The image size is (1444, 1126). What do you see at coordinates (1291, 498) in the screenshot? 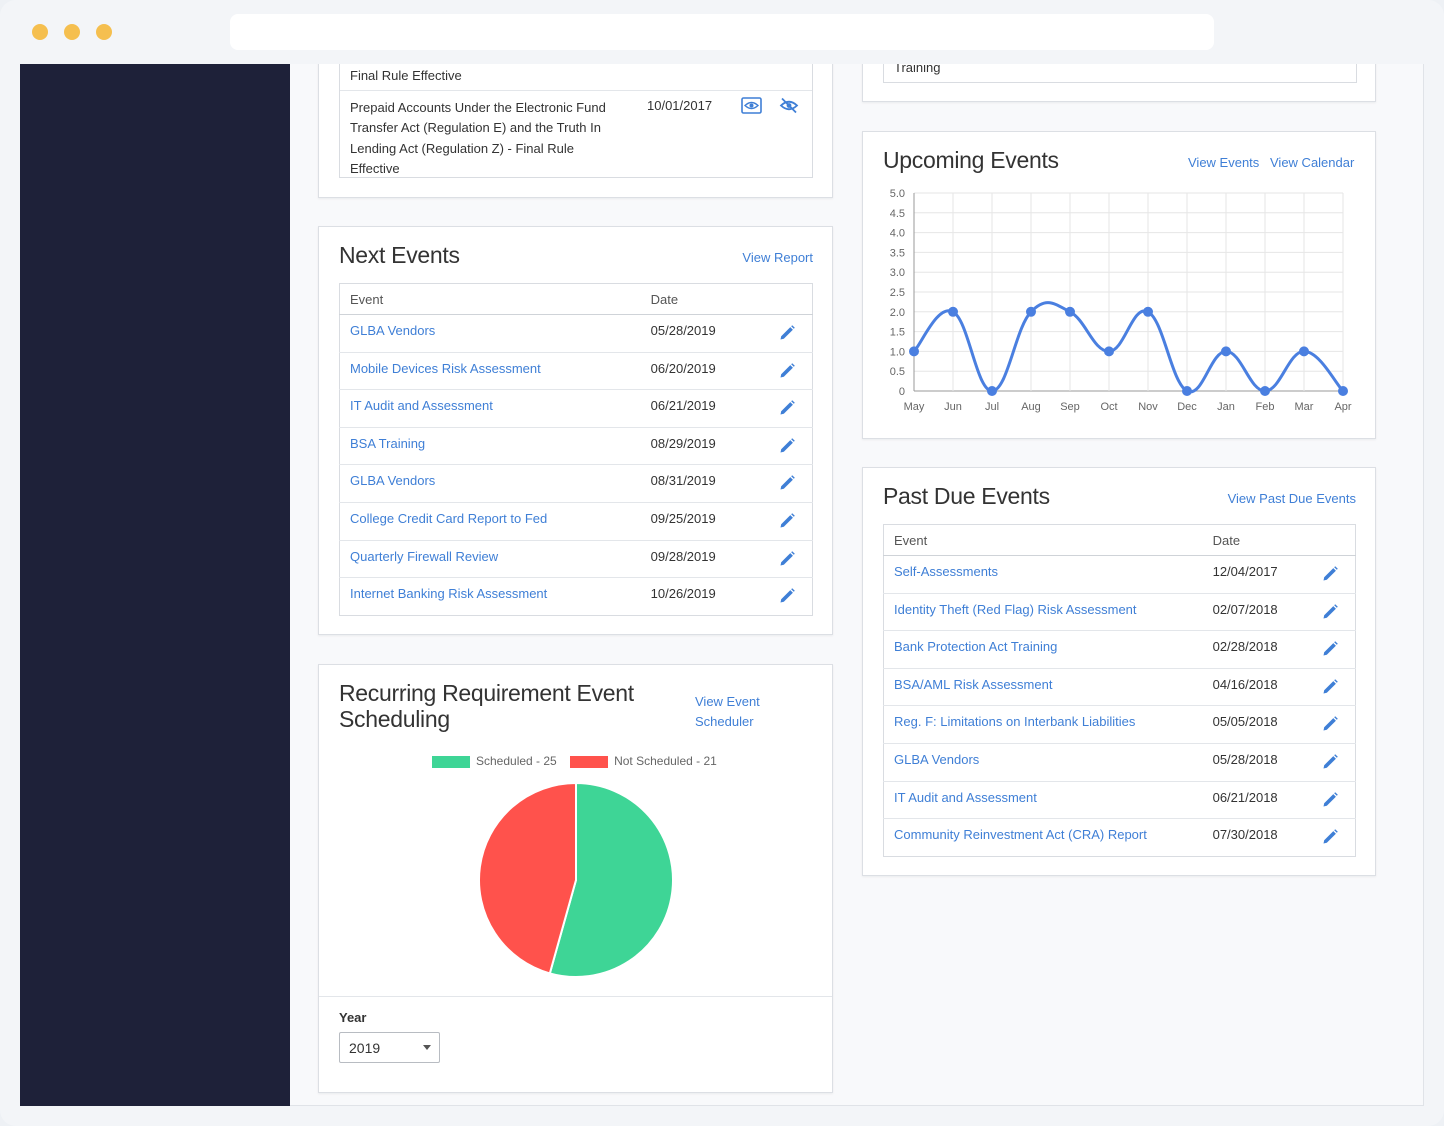
I see `view-past-due-events-link: View Past Due Events` at bounding box center [1291, 498].